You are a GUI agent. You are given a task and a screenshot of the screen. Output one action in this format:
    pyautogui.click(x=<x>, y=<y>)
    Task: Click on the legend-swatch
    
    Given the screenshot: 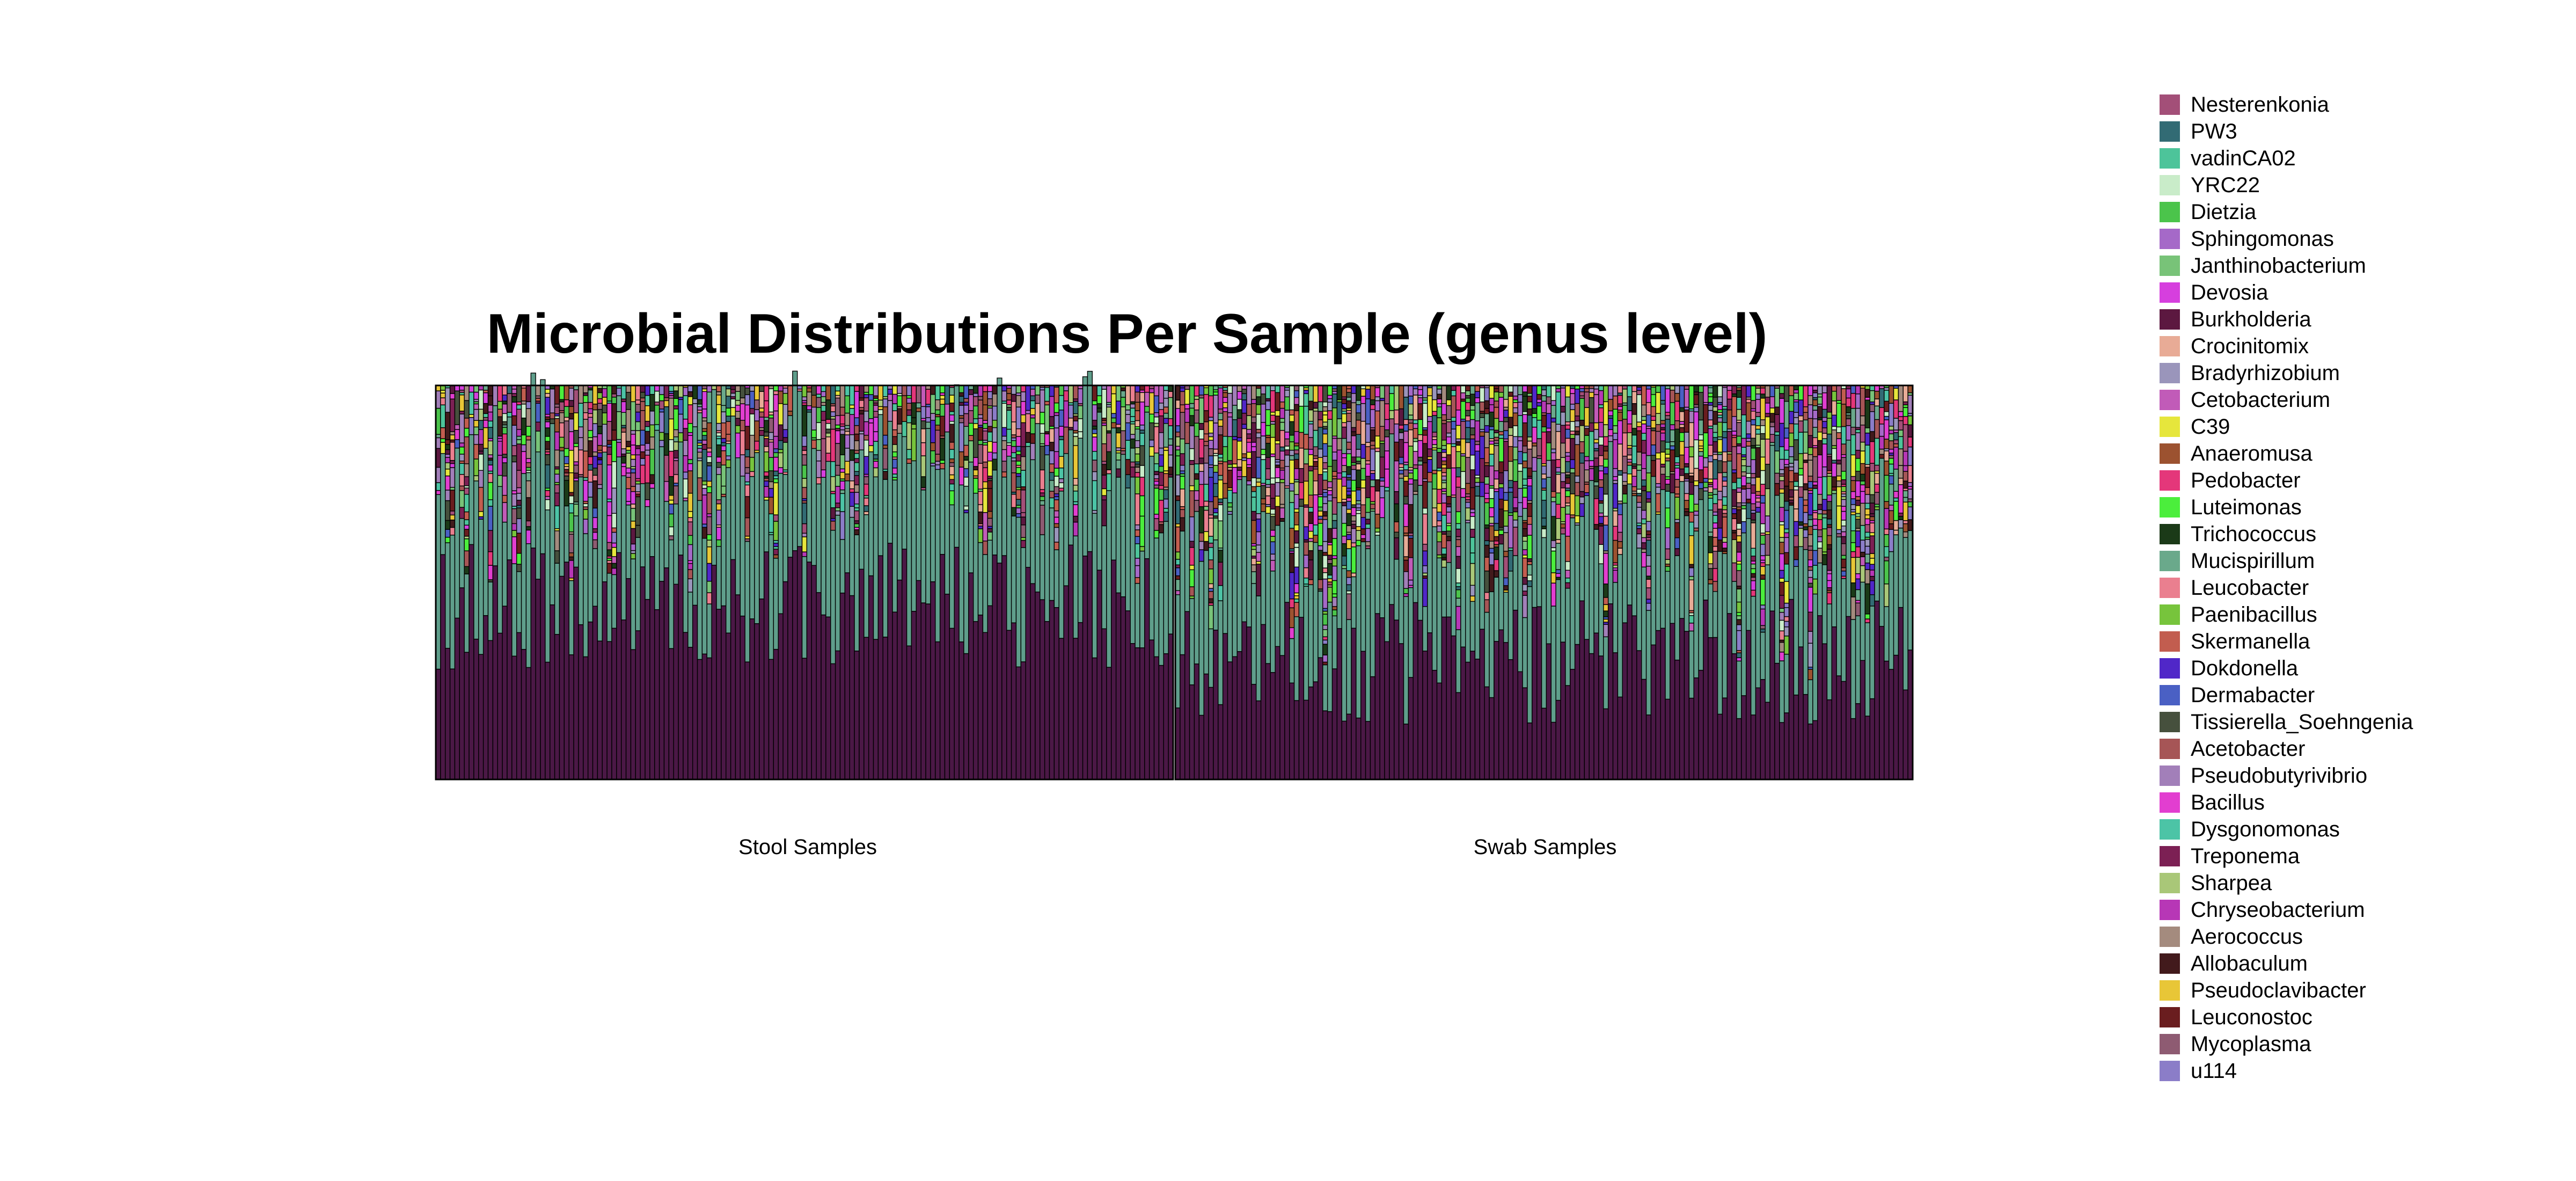 What is the action you would take?
    pyautogui.click(x=2170, y=991)
    